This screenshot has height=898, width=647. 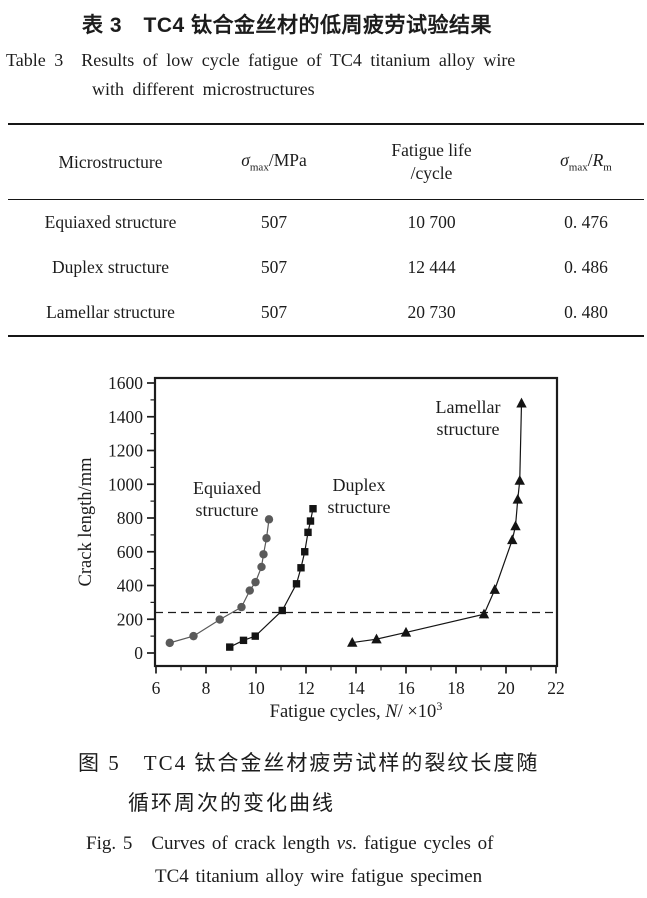 I want to click on y-tick-label: 400, so click(x=130, y=586).